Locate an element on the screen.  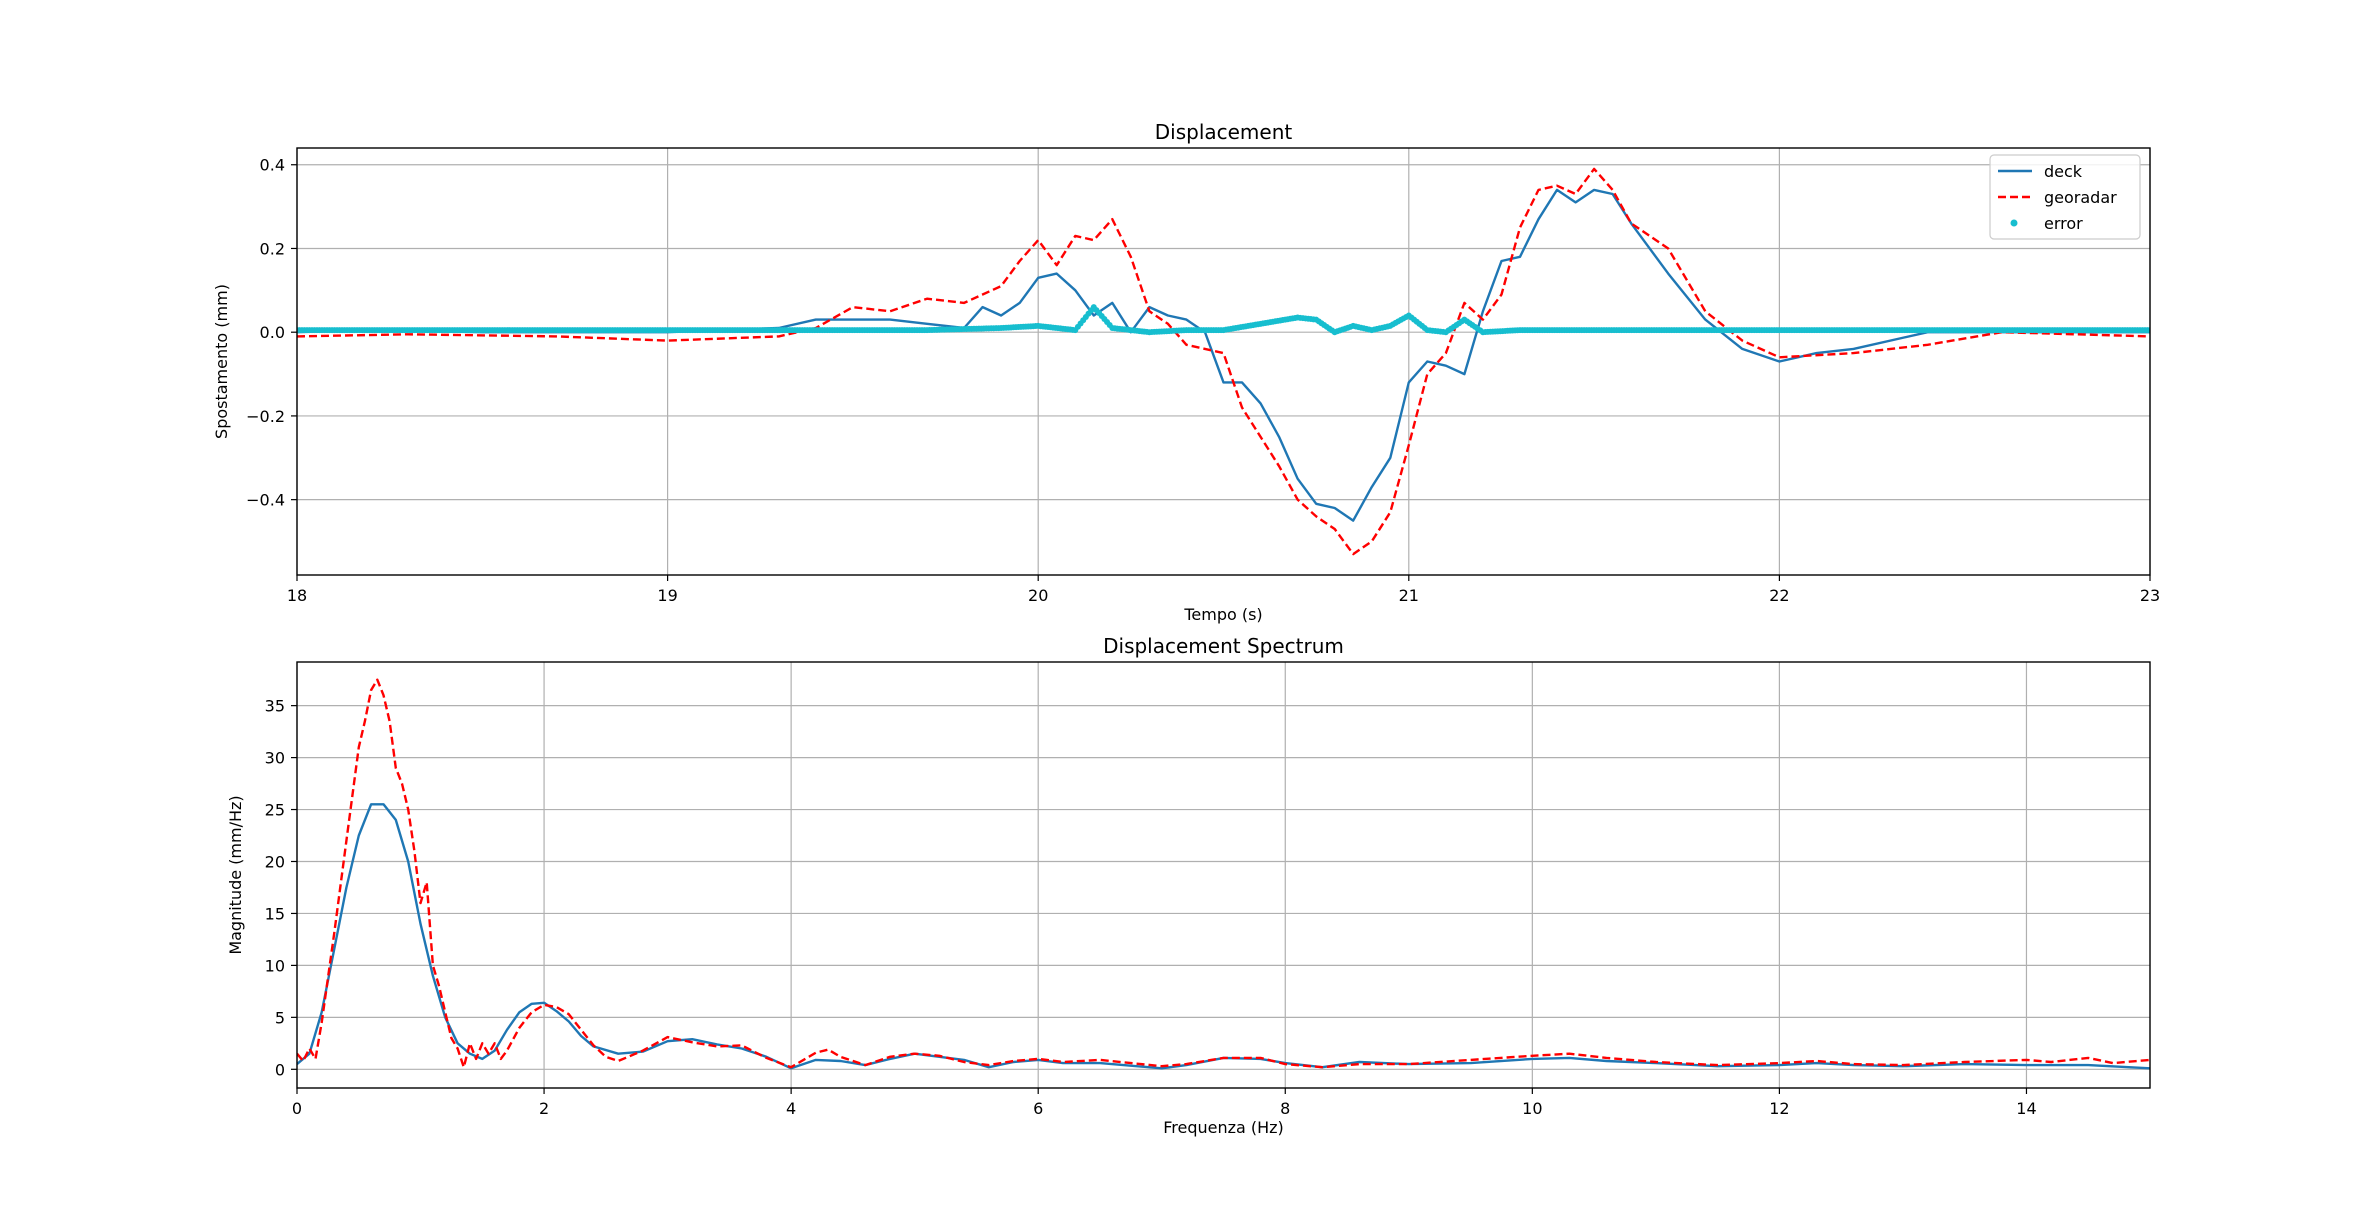
spectrum-y-axis-label: Magnitude (mm/Hz) is located at coordinates (235, 874).